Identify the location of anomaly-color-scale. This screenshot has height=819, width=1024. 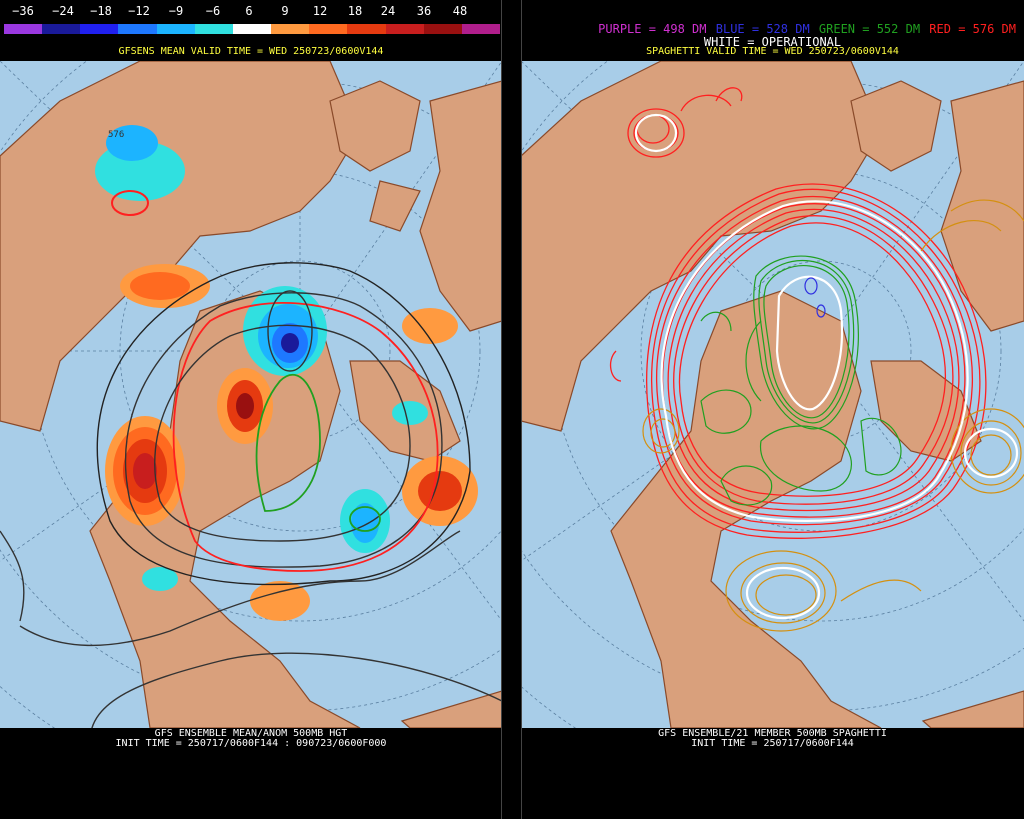
(252, 29).